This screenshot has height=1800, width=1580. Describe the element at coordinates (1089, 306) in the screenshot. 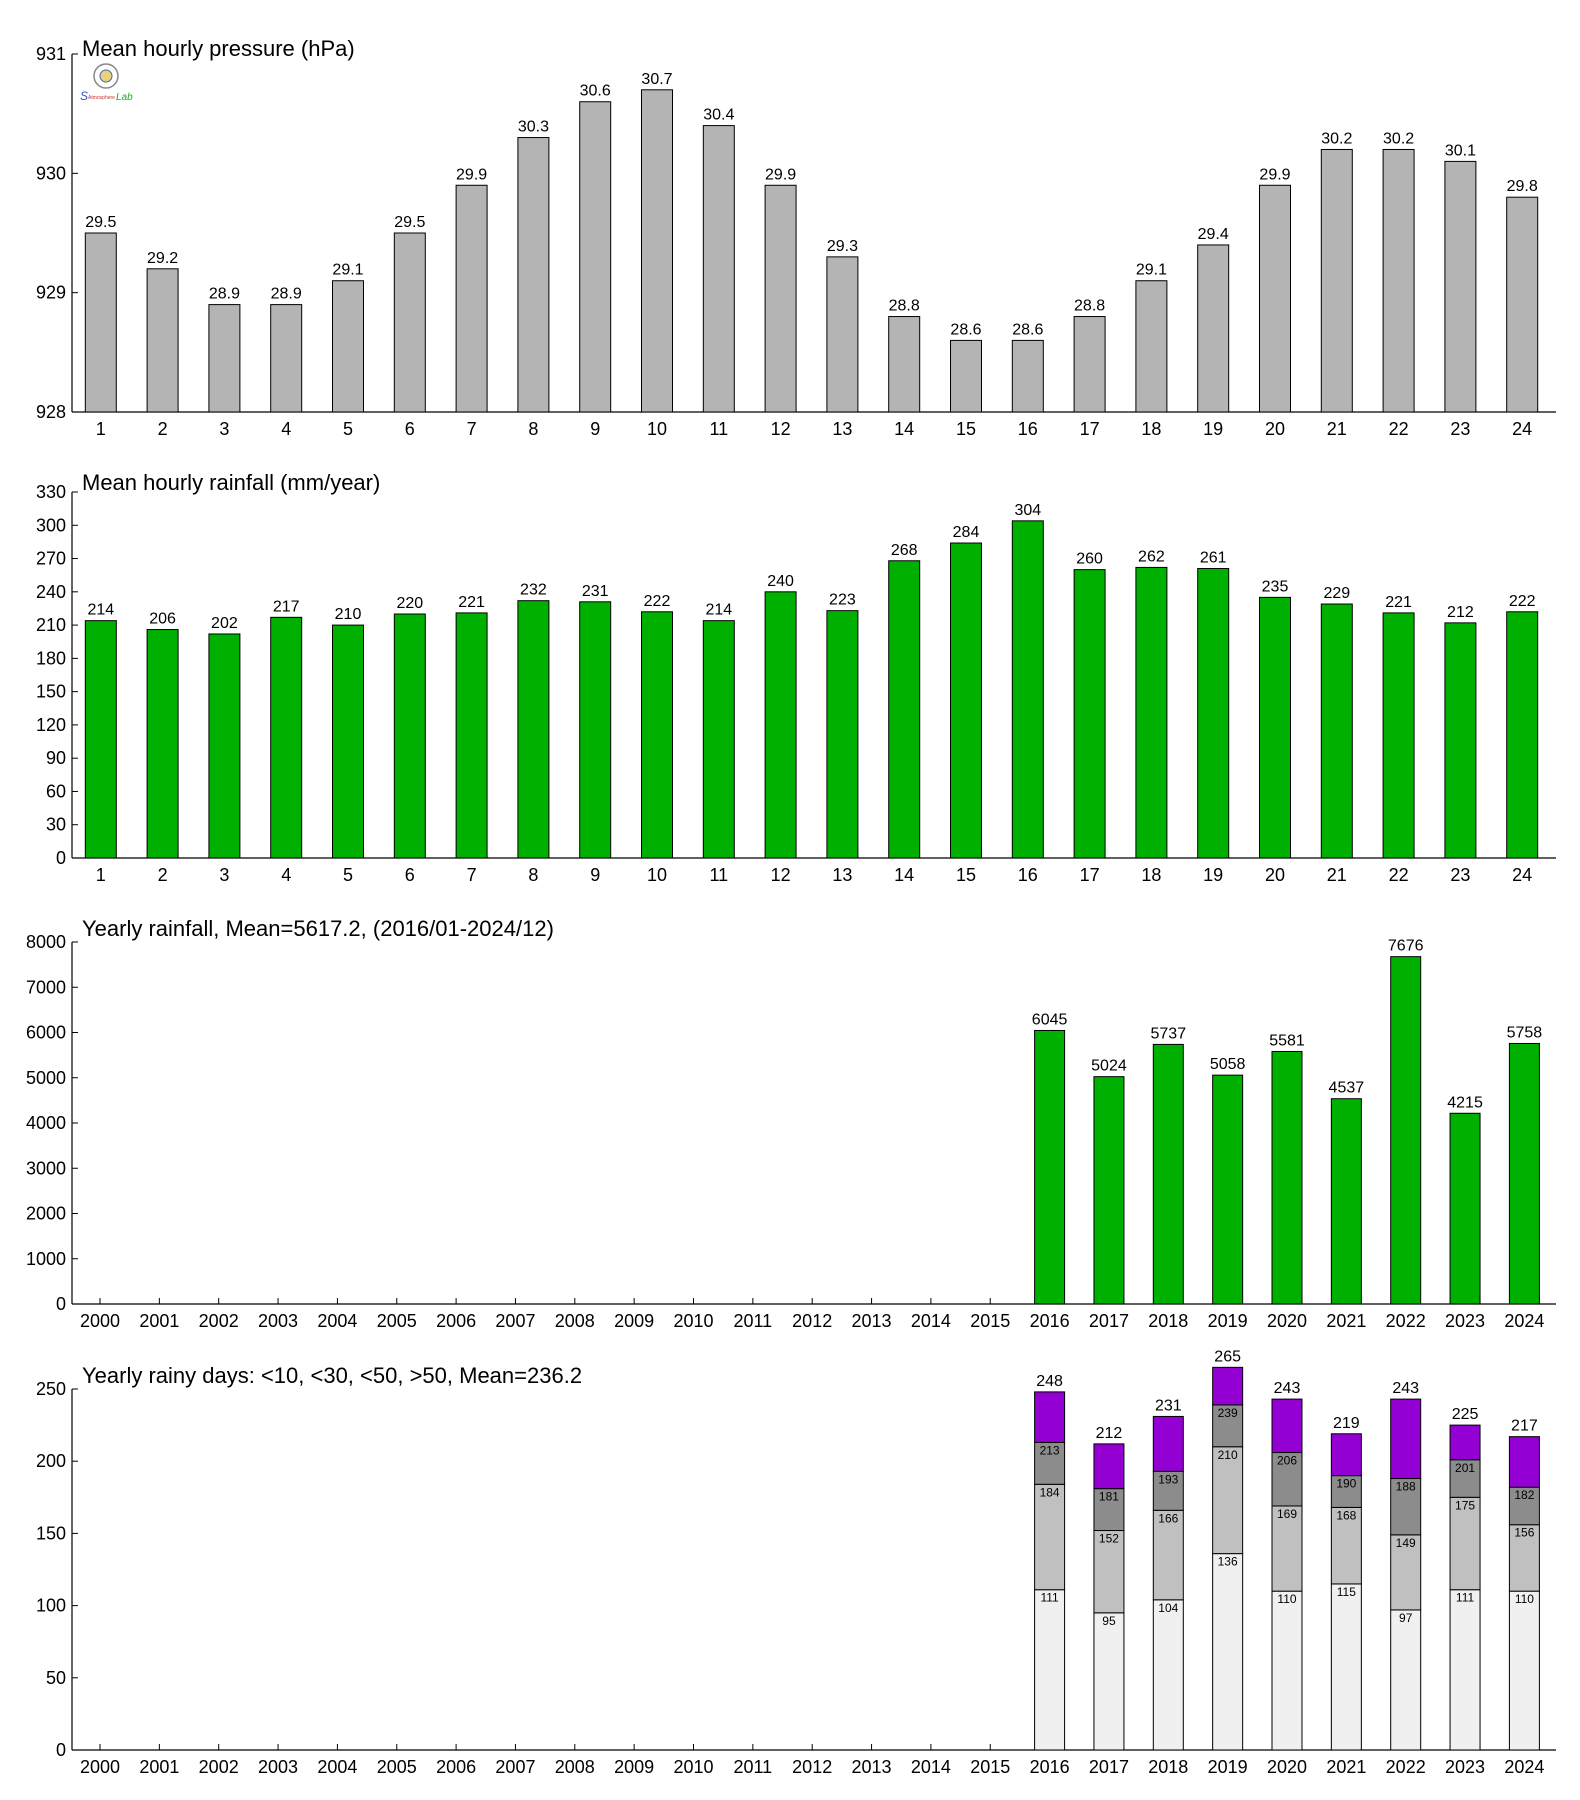

I see `pressure-data-label: 28.8` at that location.